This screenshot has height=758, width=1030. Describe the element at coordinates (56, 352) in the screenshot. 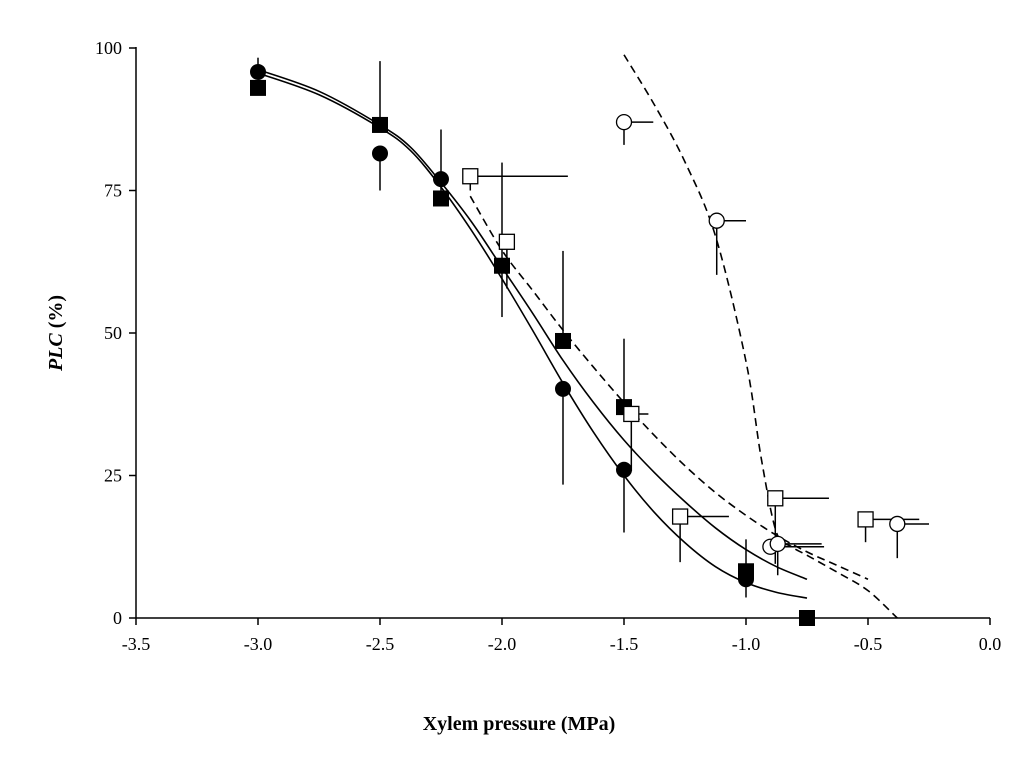

I see `y-axis-title-variable: PLC` at that location.